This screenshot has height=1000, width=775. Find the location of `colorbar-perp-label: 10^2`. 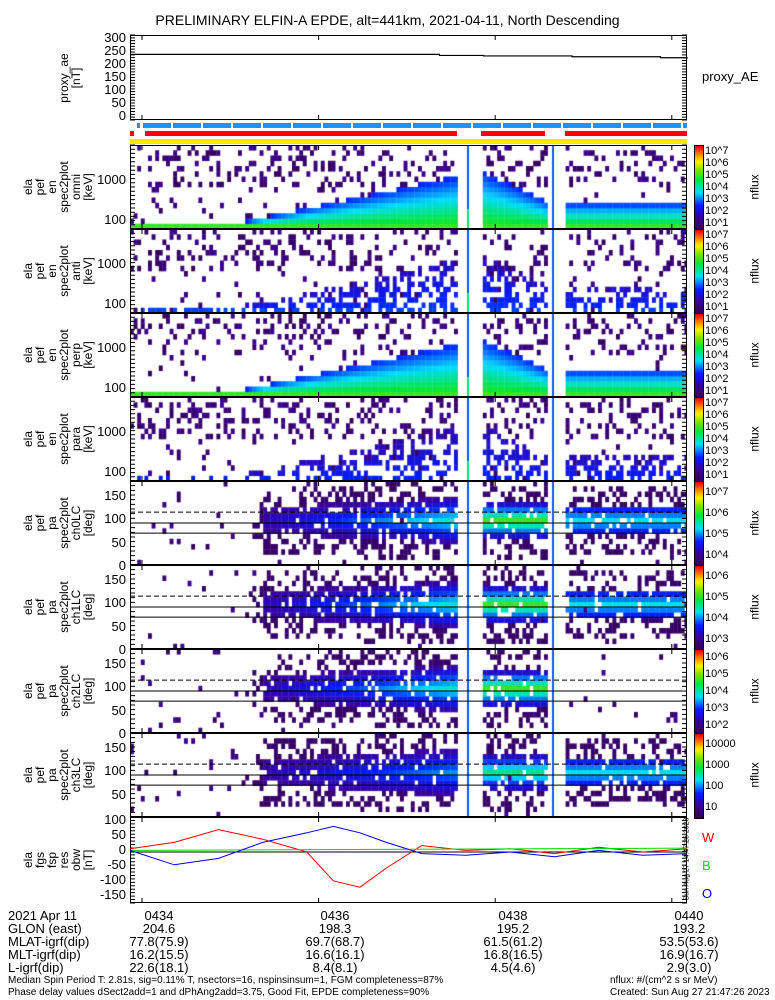

colorbar-perp-label: 10^2 is located at coordinates (717, 379).